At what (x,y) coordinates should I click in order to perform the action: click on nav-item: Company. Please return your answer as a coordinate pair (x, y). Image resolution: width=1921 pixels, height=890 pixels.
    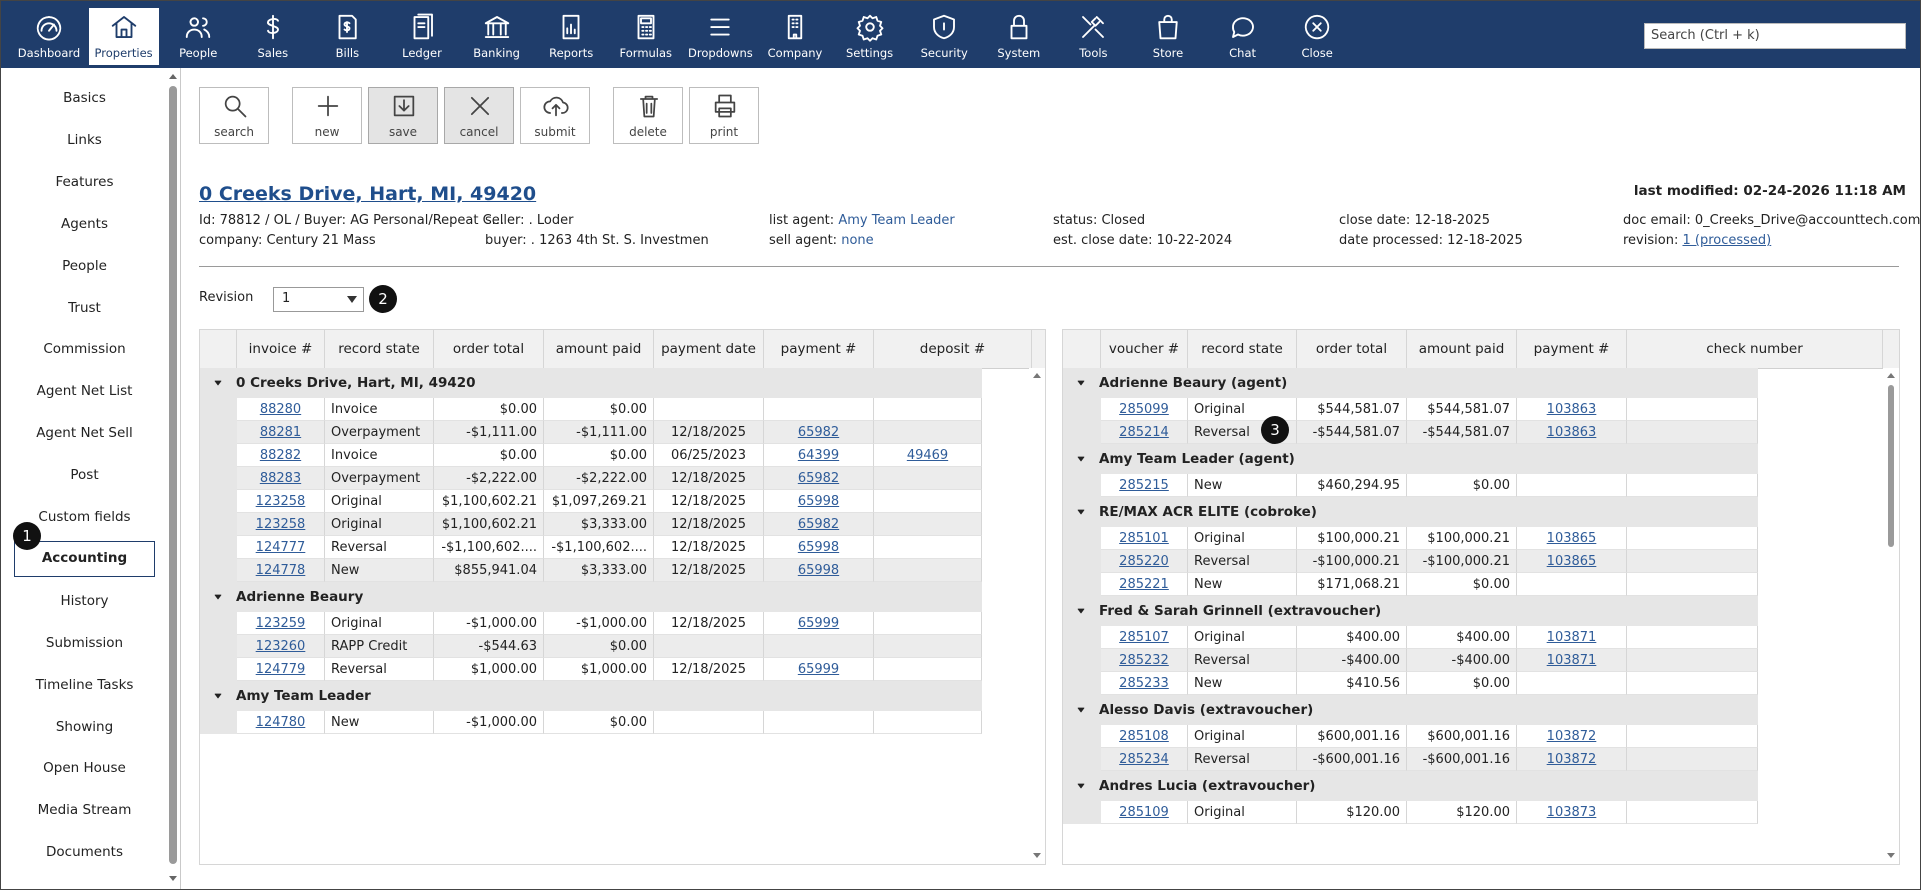
    Looking at the image, I should click on (795, 36).